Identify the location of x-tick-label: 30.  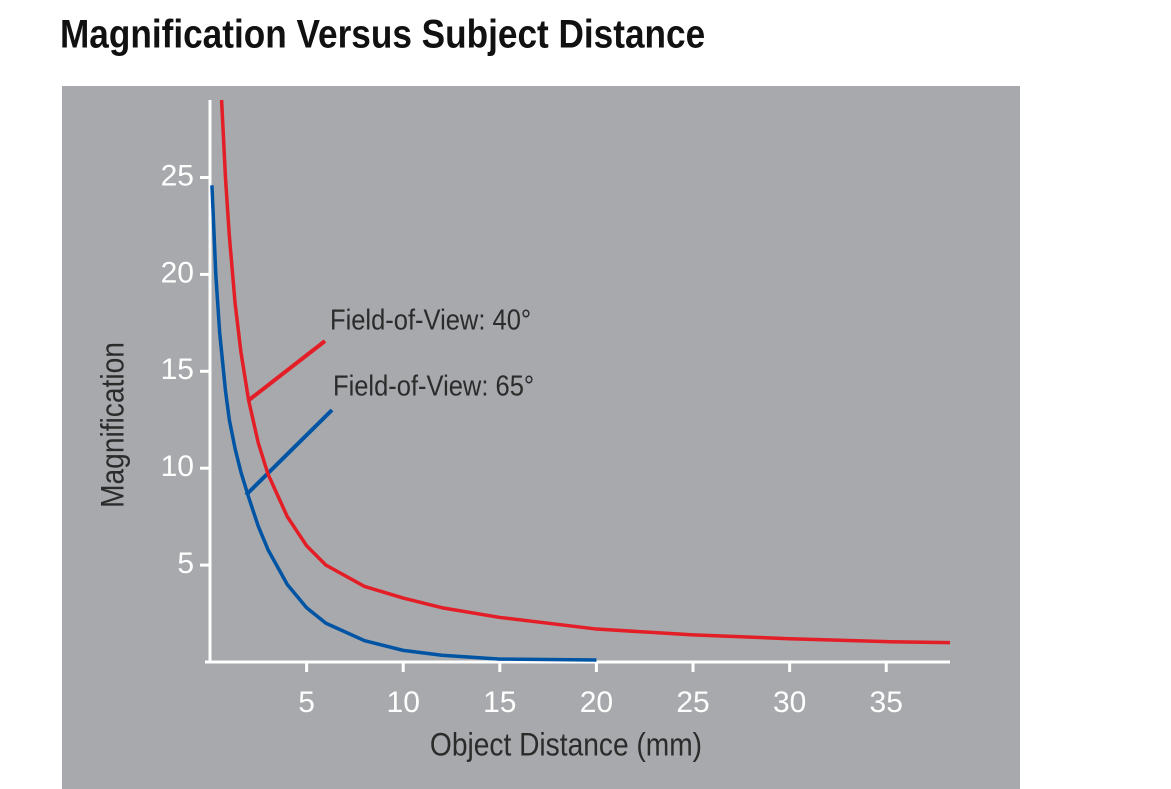
(789, 702).